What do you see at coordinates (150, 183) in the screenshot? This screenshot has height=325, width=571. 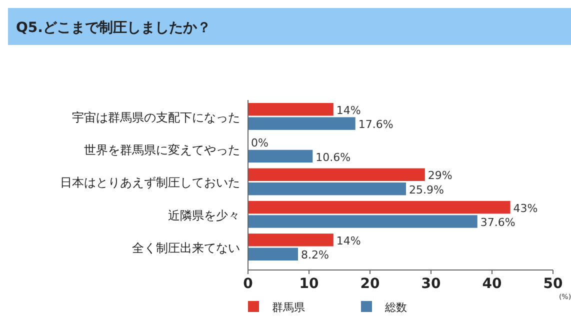 I see `y-tick-label: 日本はとりあえず制圧しておいた` at bounding box center [150, 183].